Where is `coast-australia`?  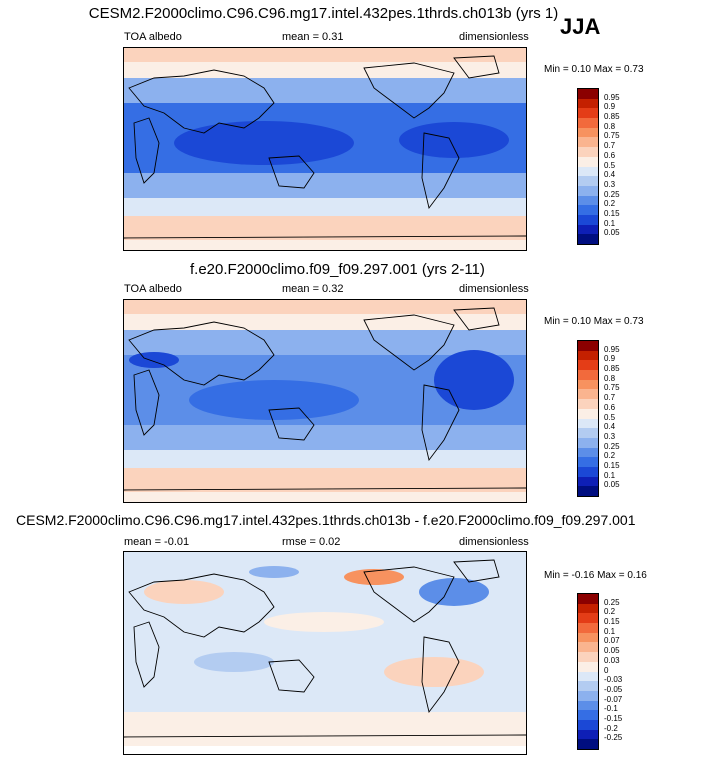 coast-australia is located at coordinates (291, 424).